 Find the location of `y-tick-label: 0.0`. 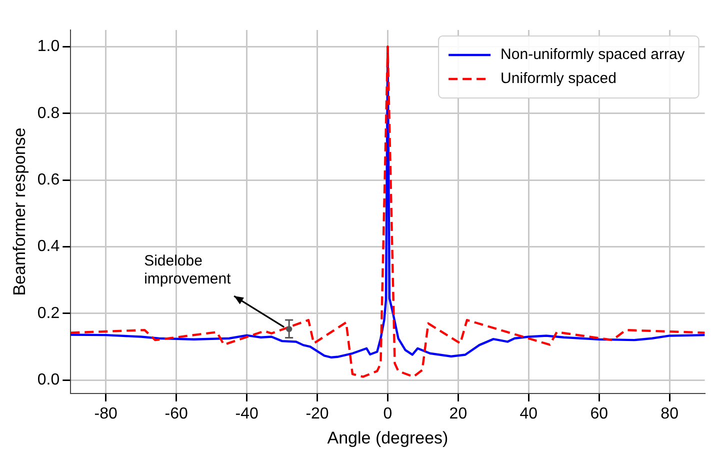

y-tick-label: 0.0 is located at coordinates (48, 379).